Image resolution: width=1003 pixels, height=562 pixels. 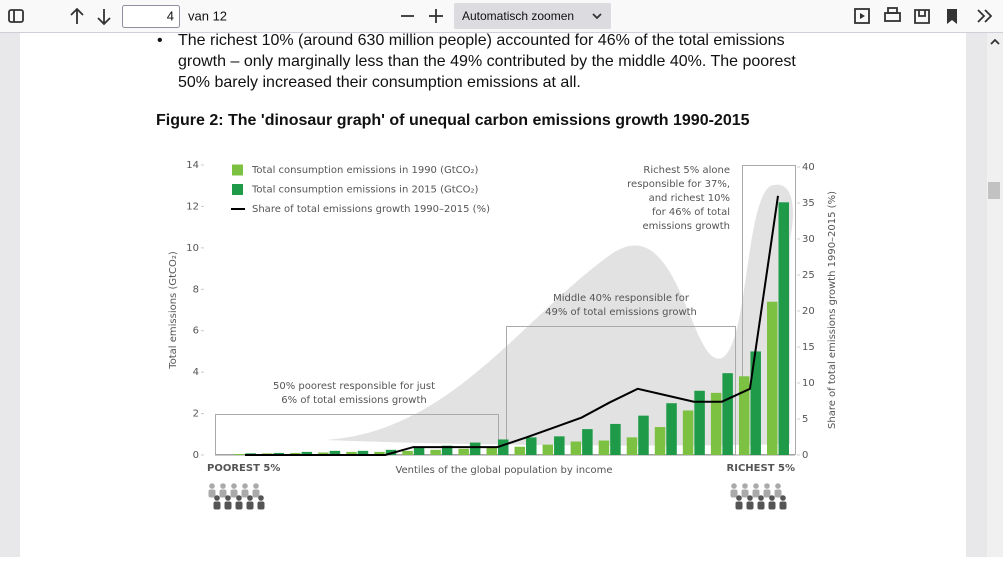 I want to click on bookmark, so click(x=952, y=16).